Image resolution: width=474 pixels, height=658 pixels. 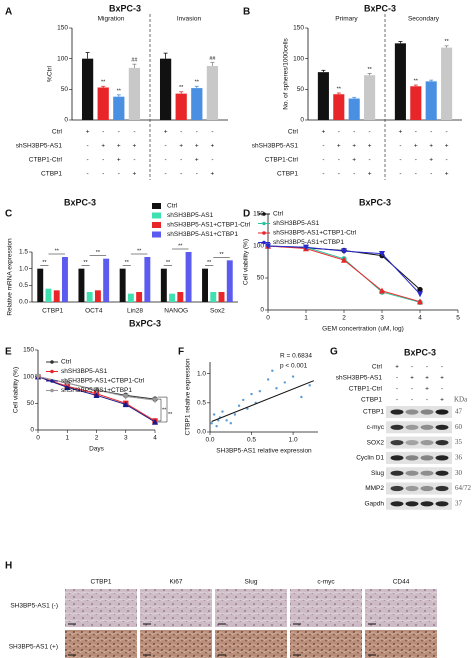 What do you see at coordinates (286, 73) in the screenshot?
I see `y-axis-label: No. of spheres/1000cells` at bounding box center [286, 73].